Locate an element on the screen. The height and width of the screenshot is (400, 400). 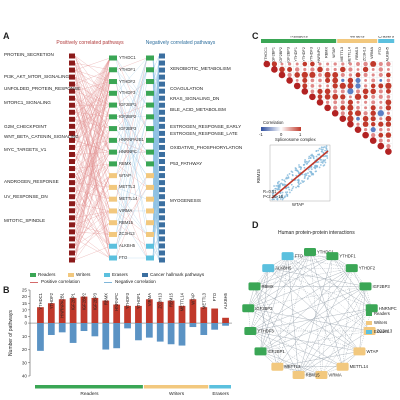
ppi-node-label: RBM15 is located at coordinates (313, 374).